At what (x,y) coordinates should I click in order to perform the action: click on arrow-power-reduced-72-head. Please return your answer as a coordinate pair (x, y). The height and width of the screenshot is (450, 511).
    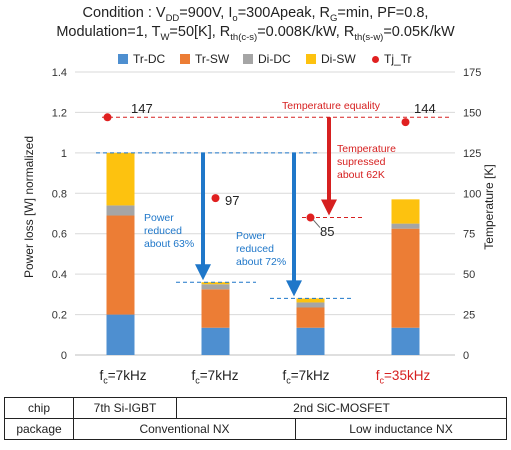
    Looking at the image, I should click on (294, 288).